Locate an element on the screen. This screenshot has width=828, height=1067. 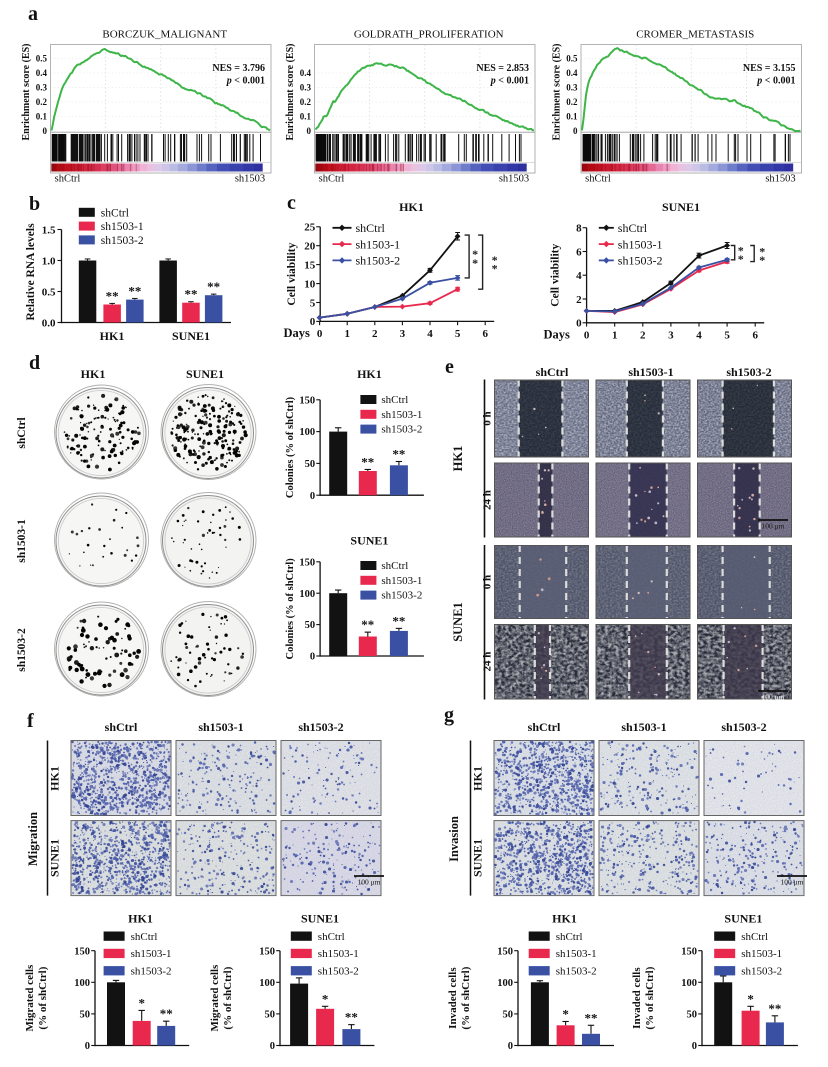
svg-text: Relative RNA levels is located at coordinates (31, 272).